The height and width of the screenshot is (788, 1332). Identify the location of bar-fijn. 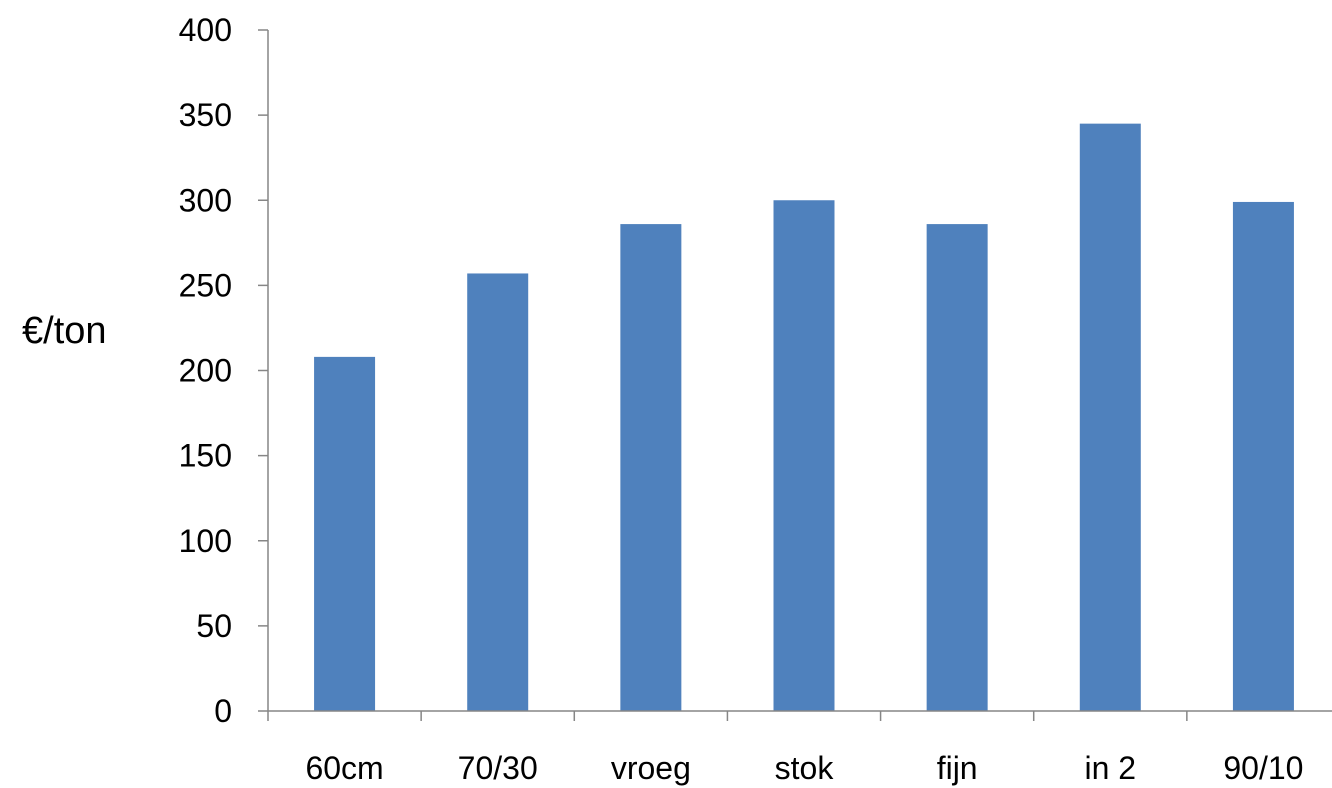
(957, 467).